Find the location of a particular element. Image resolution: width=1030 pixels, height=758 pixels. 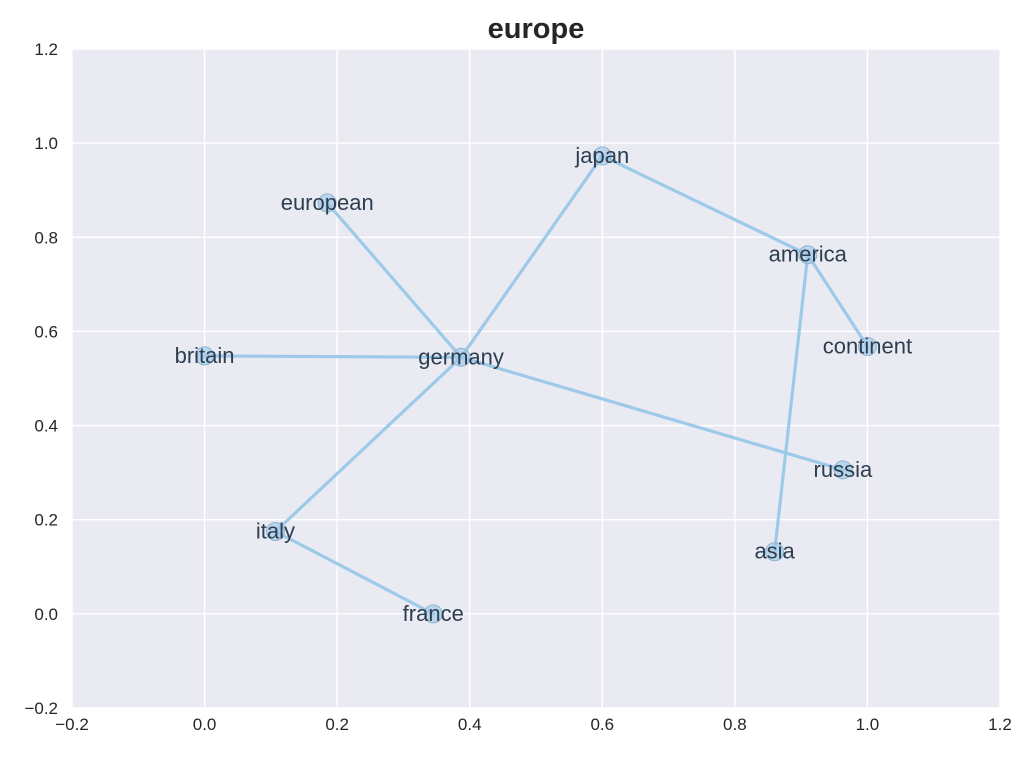

chart-title: europe is located at coordinates (536, 29).